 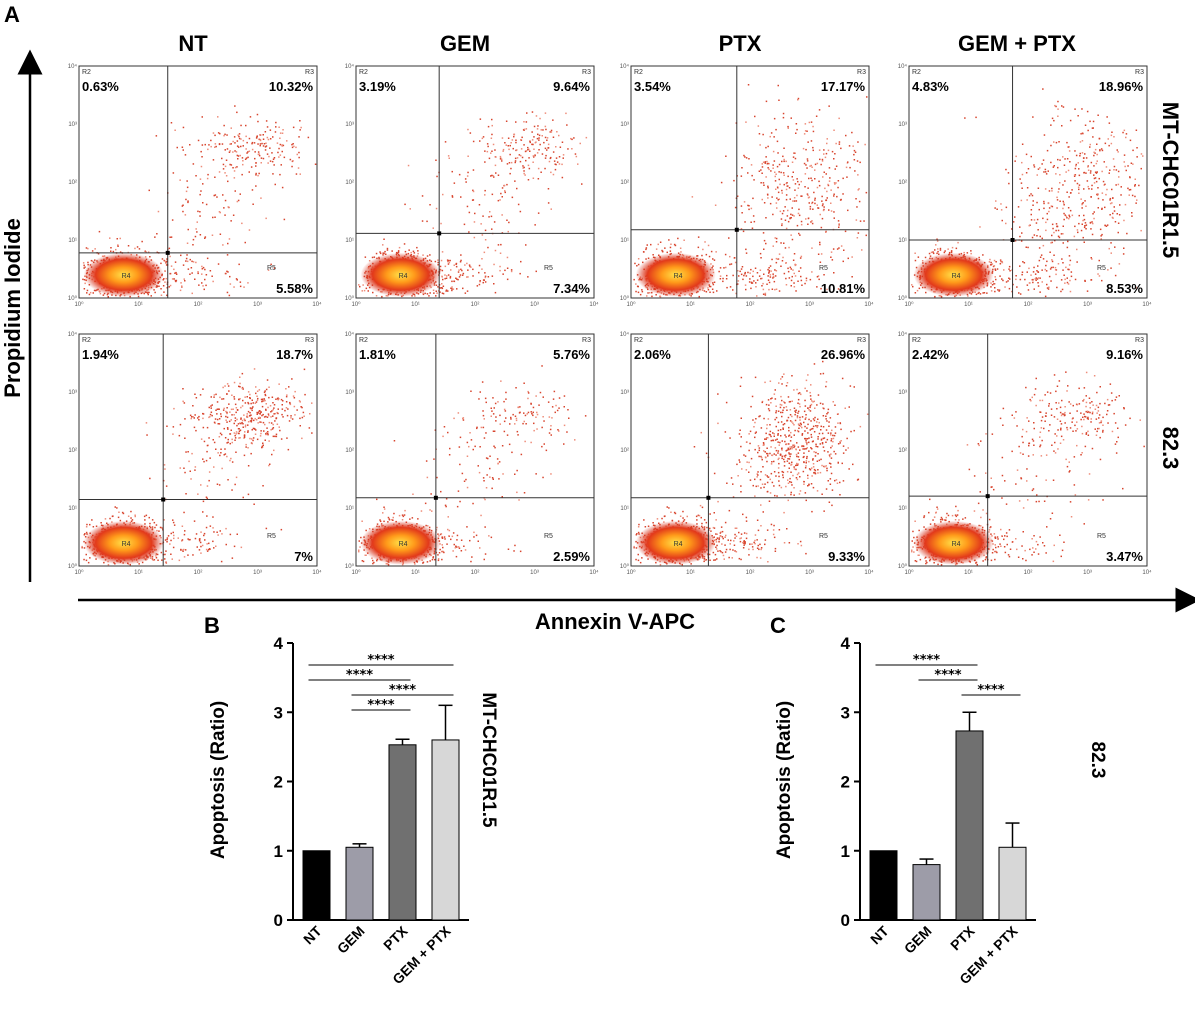 What do you see at coordinates (72, 241) in the screenshot?
I see `y-tick-label: 10¹` at bounding box center [72, 241].